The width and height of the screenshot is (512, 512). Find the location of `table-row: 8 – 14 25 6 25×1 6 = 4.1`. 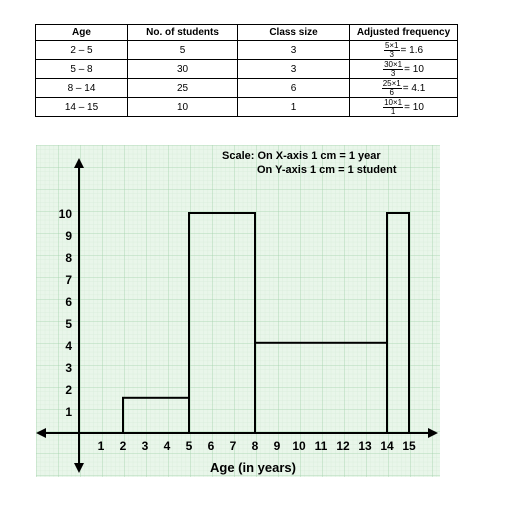

table-row: 8 – 14 25 6 25×1 6 = 4.1 is located at coordinates (246, 88).